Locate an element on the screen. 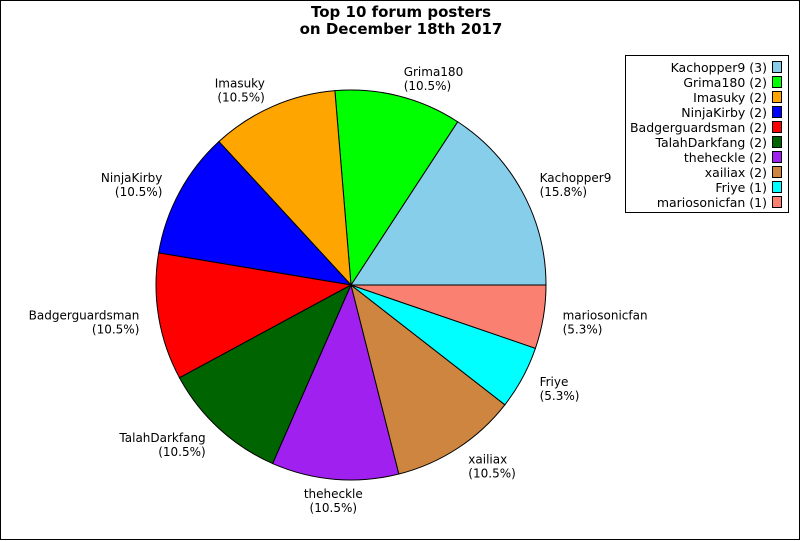  legend-item-talahdarkfang: TalahDarkfang (2) is located at coordinates (718, 142).